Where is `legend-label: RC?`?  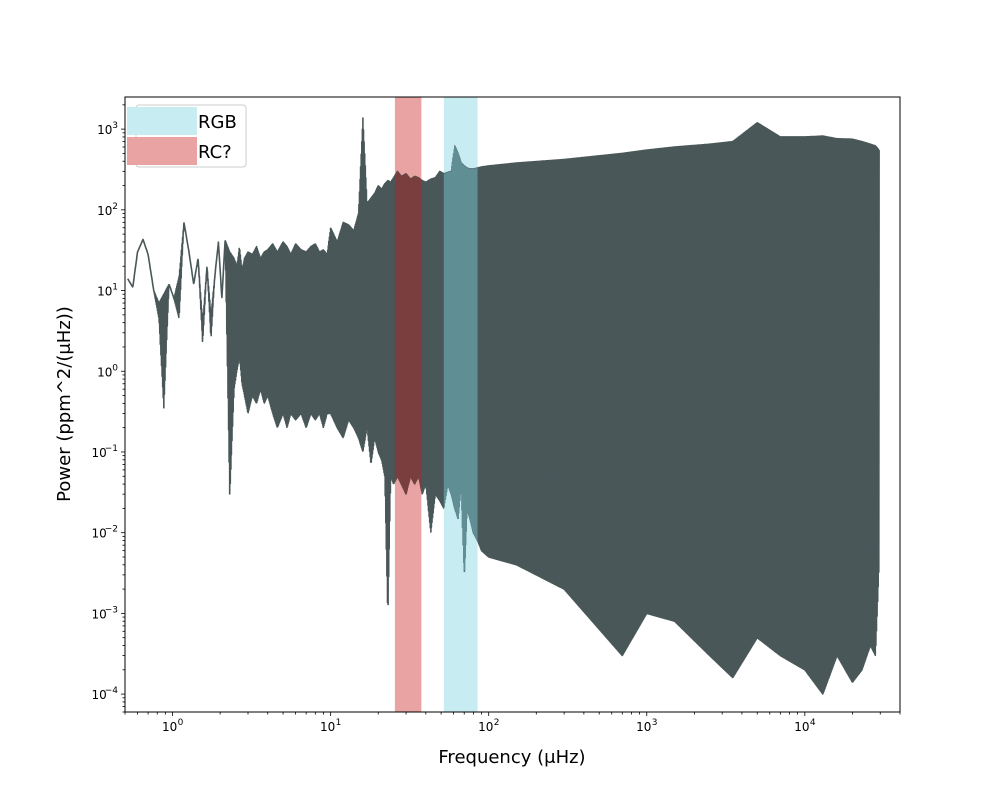 legend-label: RC? is located at coordinates (215, 152).